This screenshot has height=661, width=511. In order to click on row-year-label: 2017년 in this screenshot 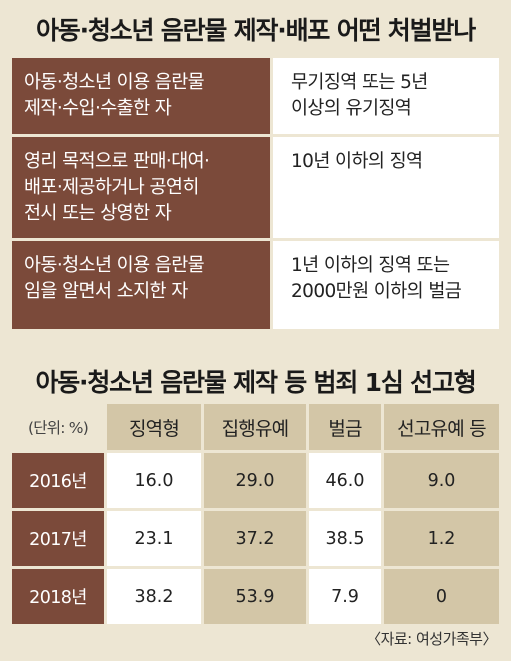, I will do `click(58, 538)`.